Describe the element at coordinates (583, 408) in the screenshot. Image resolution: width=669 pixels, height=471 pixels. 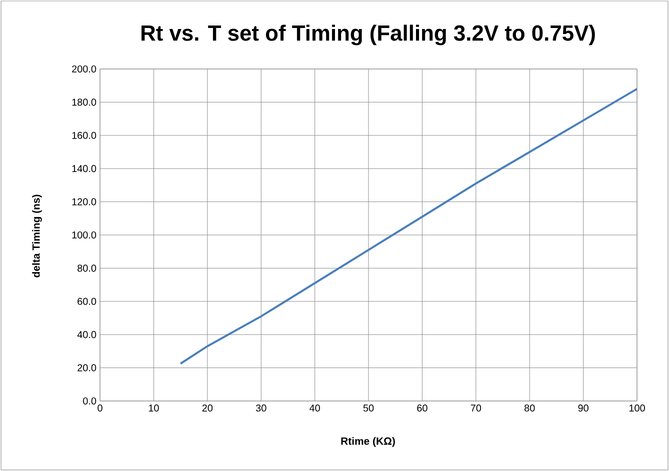
I see `x-tick-label: 90` at that location.